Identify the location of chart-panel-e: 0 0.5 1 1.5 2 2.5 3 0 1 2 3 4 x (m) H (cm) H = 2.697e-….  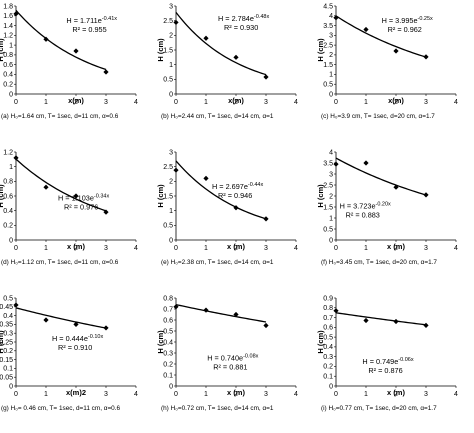
(227, 207).